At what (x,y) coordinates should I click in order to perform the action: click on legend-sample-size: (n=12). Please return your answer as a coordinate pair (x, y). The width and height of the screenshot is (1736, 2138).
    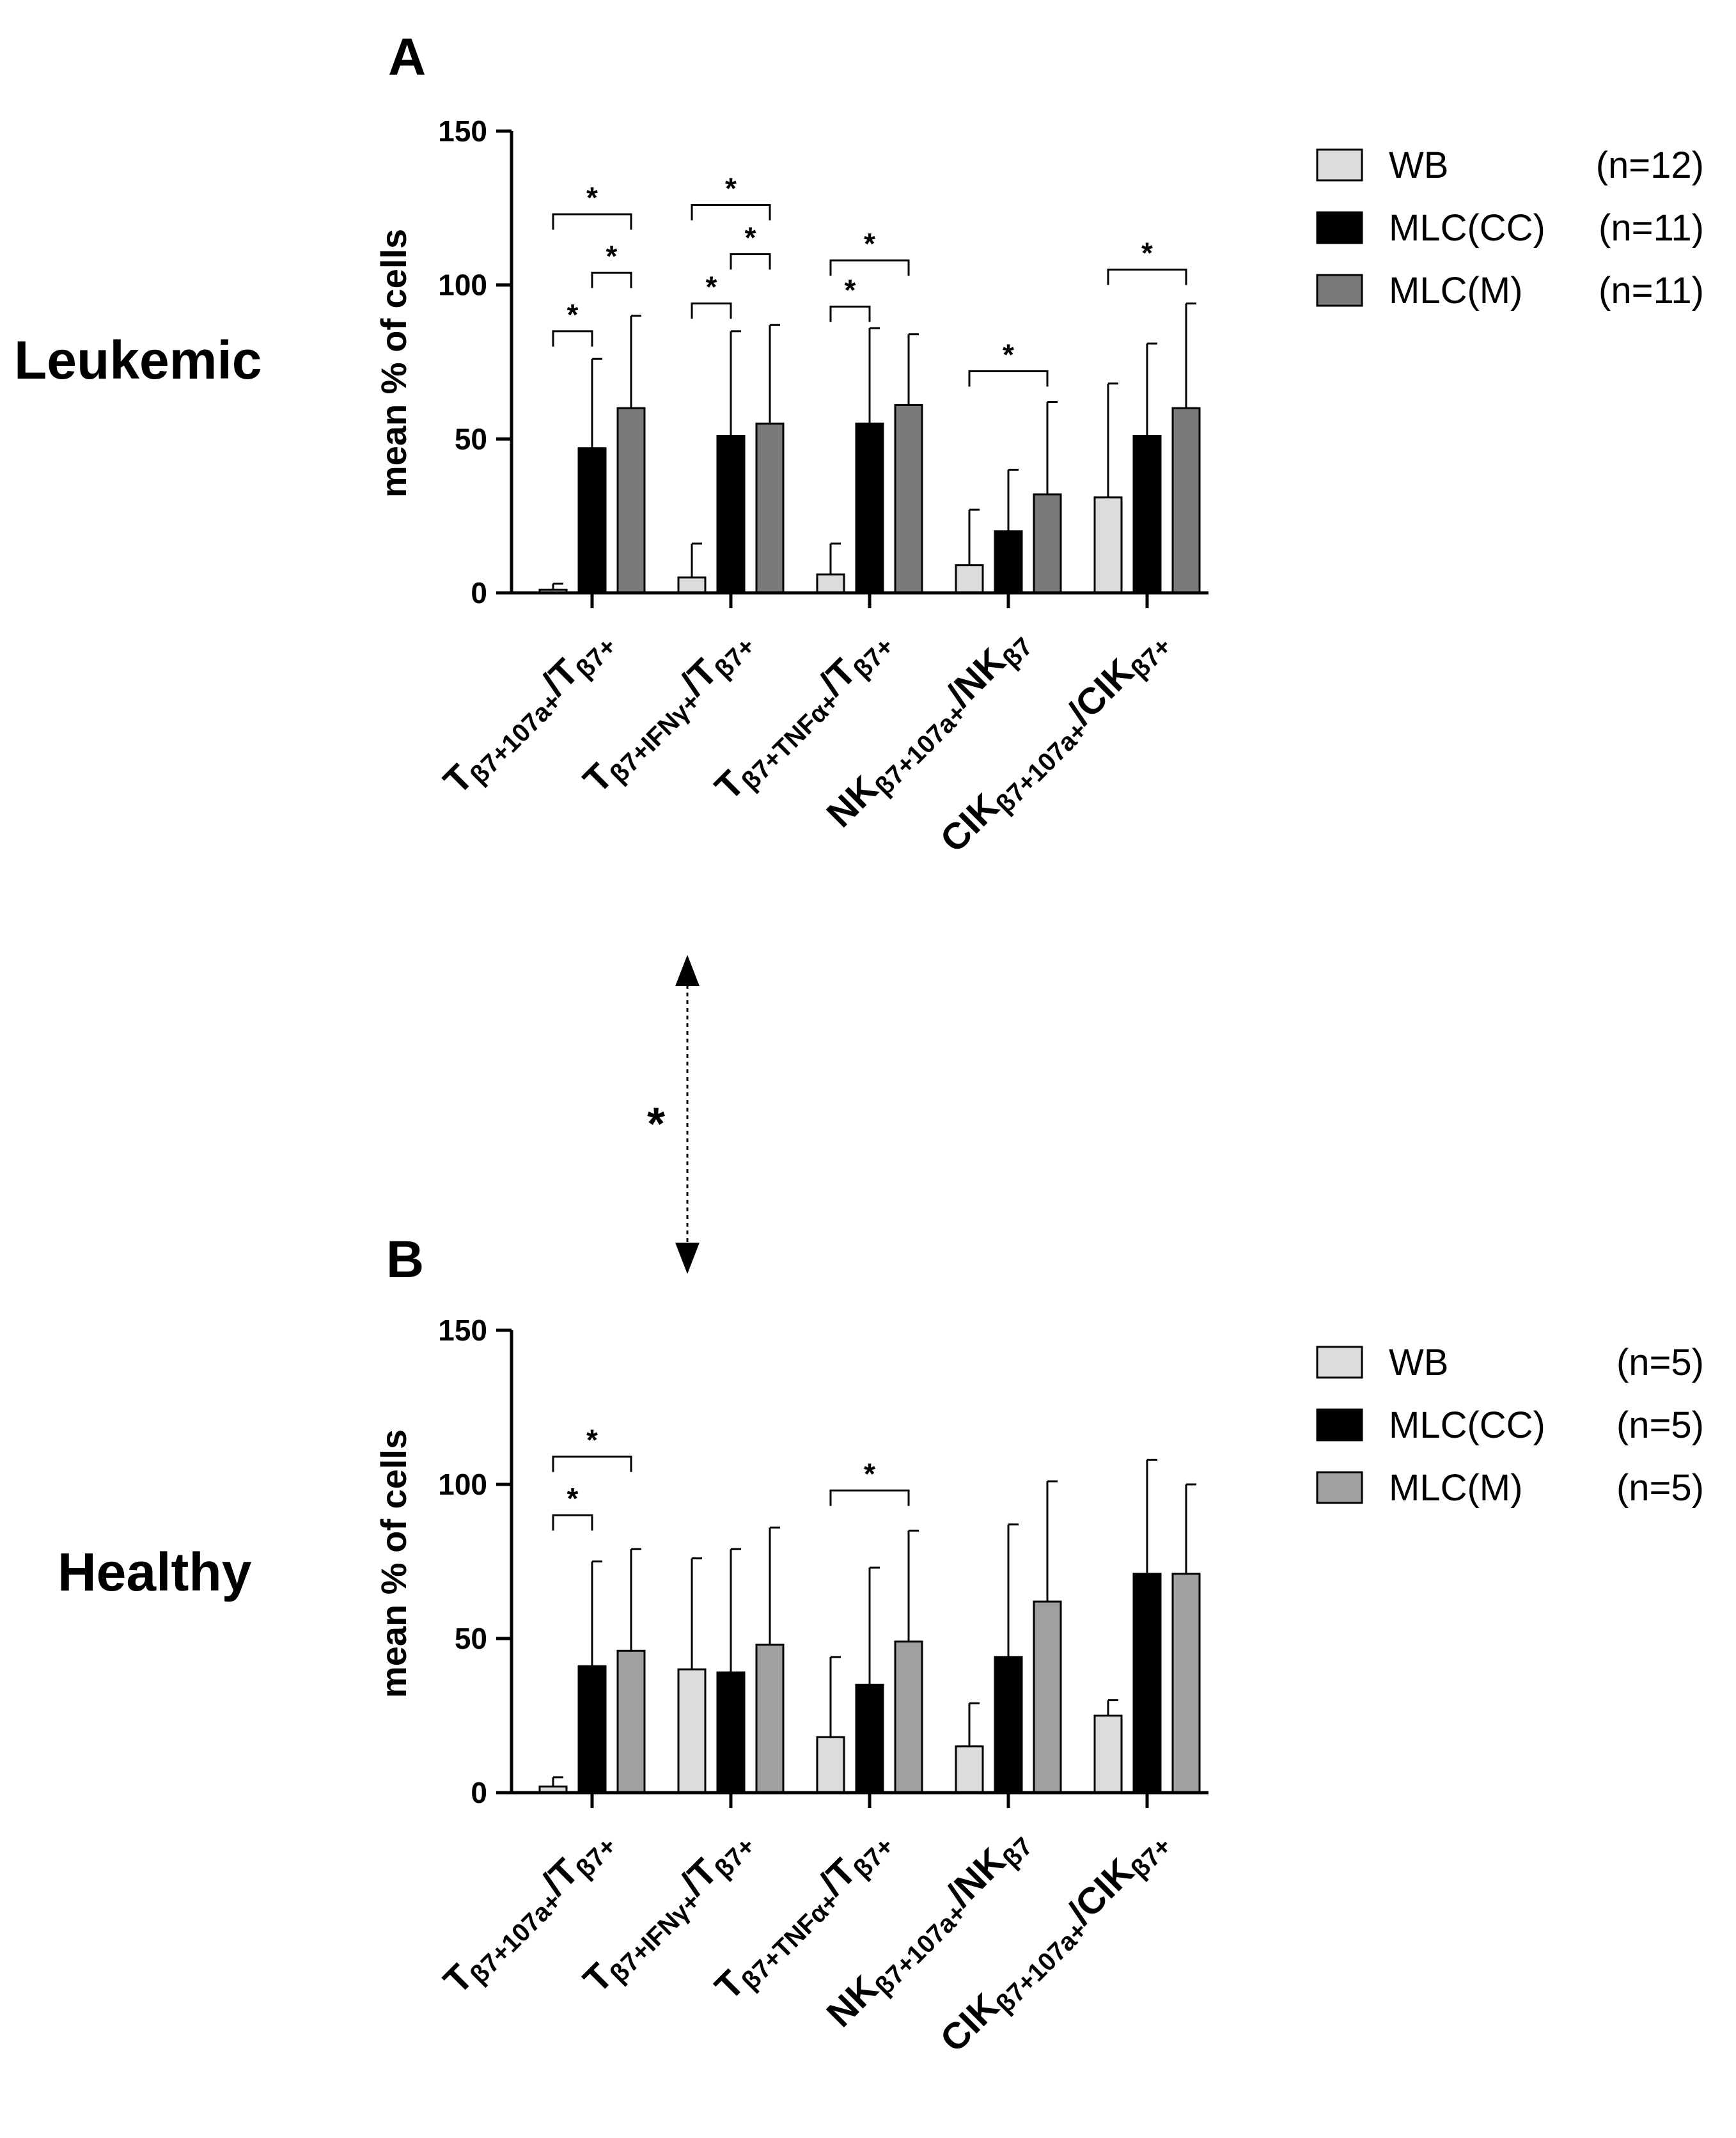
    Looking at the image, I should click on (1650, 165).